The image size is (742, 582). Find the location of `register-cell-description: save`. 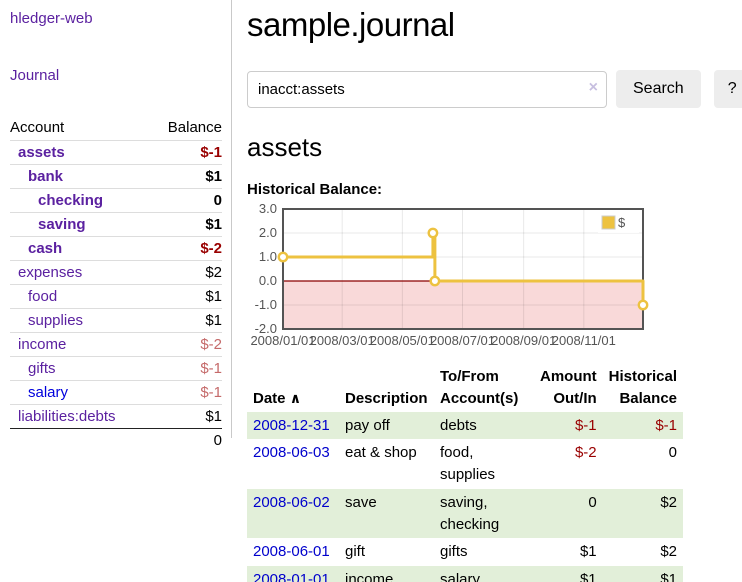

register-cell-description: save is located at coordinates (361, 502).